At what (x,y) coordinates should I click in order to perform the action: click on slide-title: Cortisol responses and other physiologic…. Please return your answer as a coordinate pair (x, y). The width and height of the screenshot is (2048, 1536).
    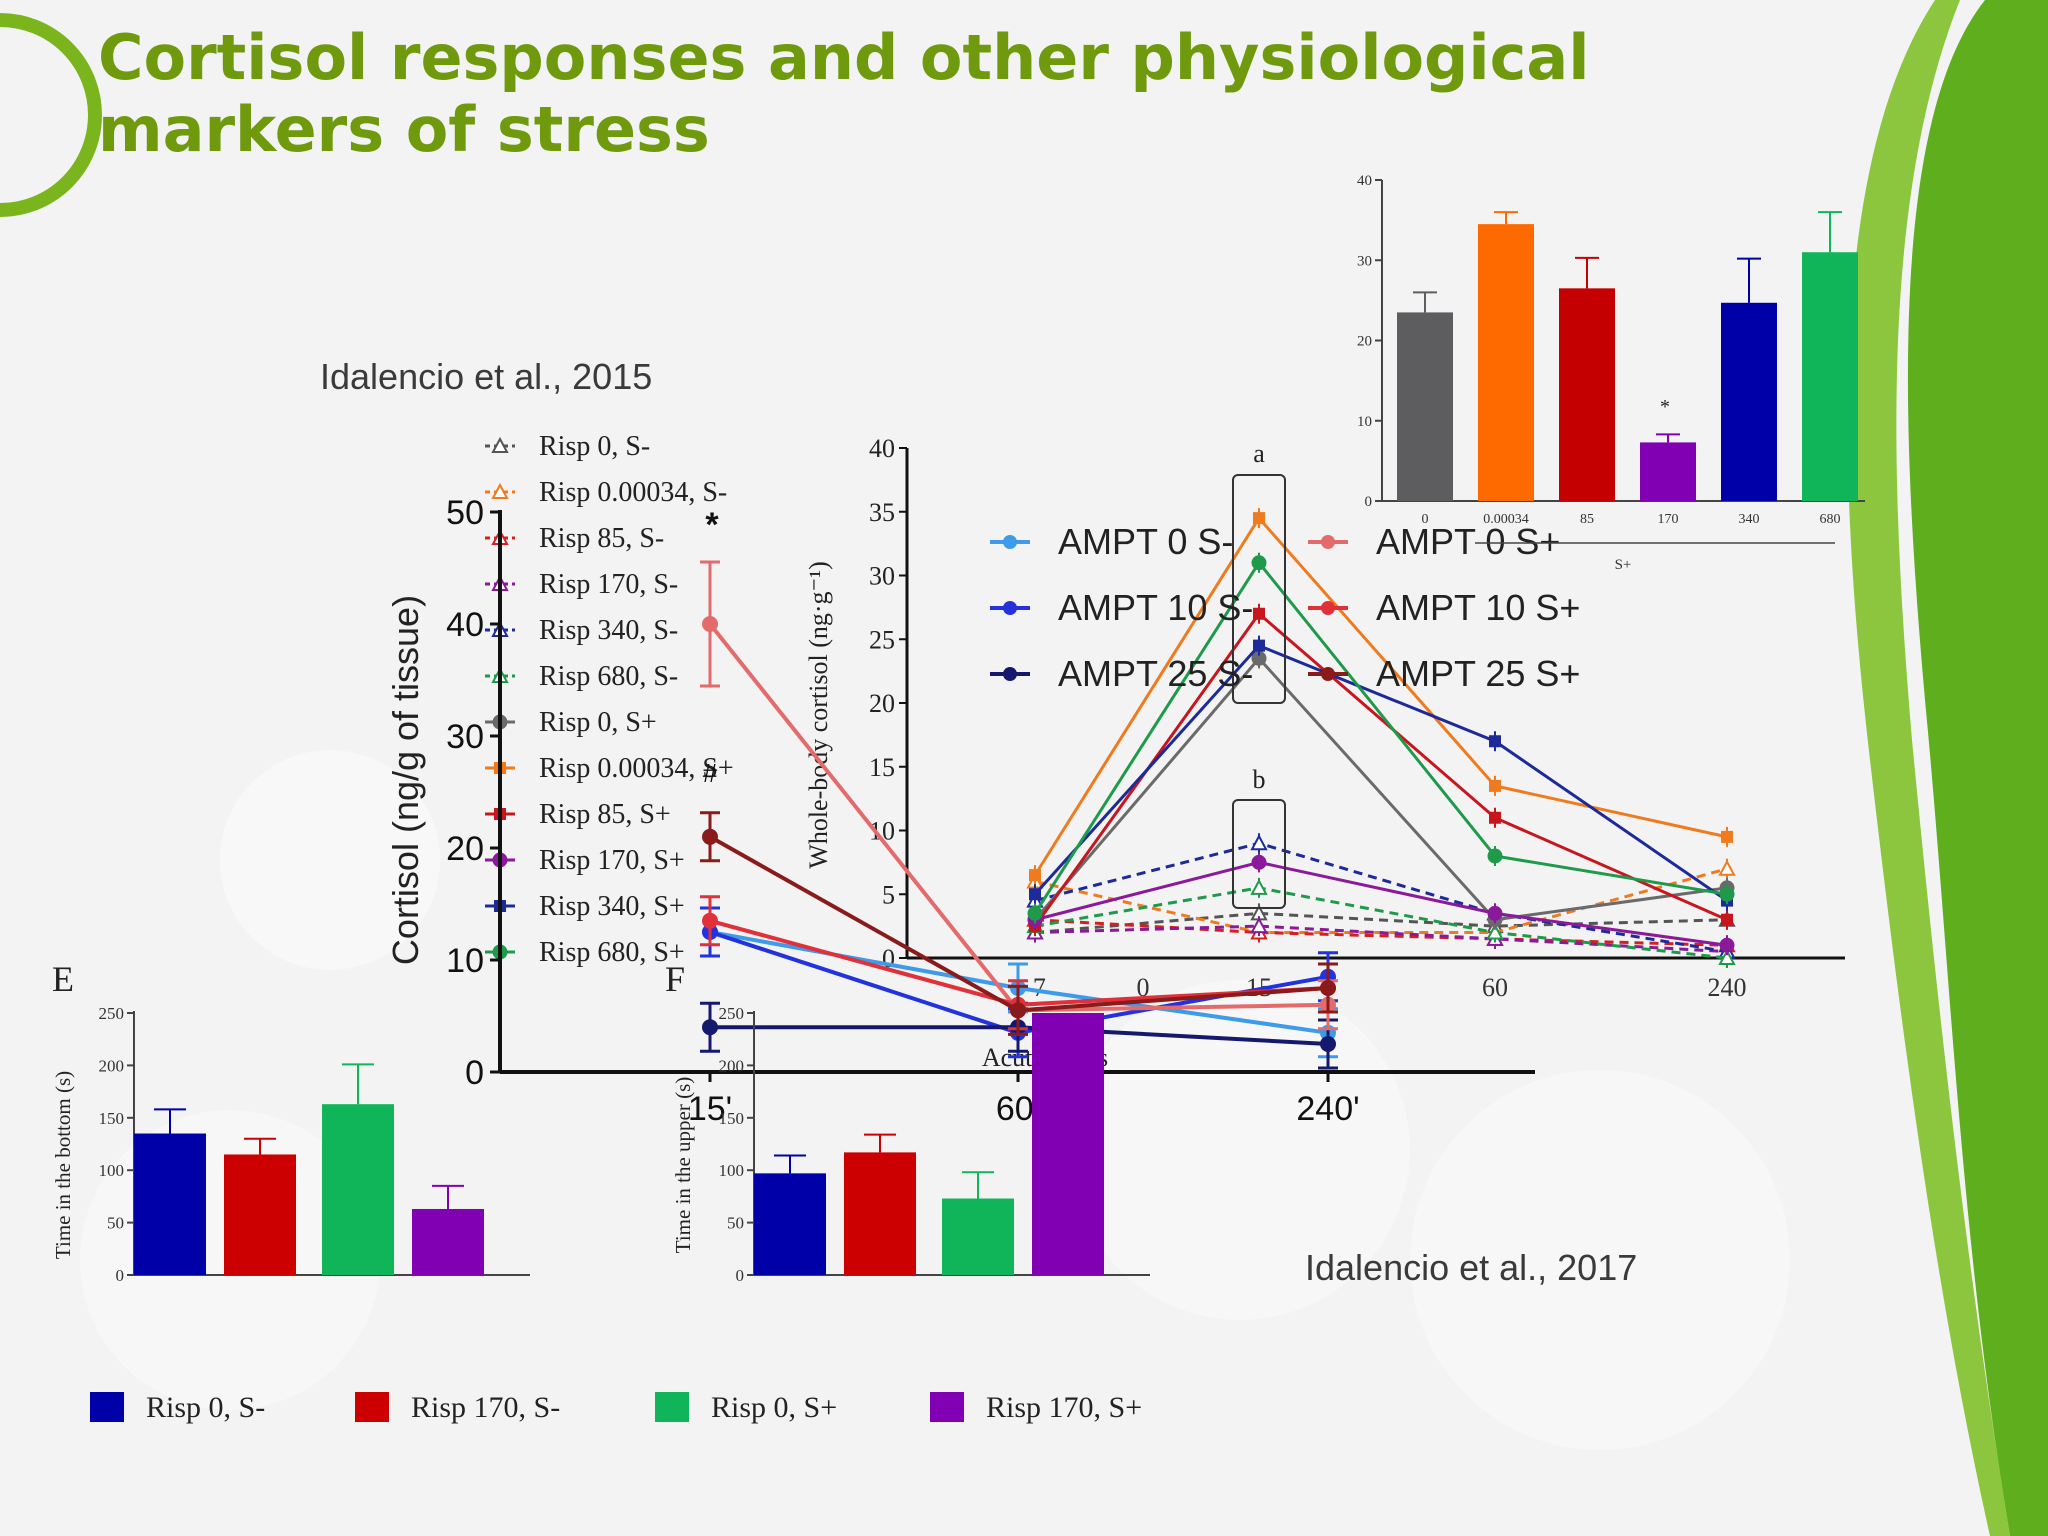
    Looking at the image, I should click on (948, 94).